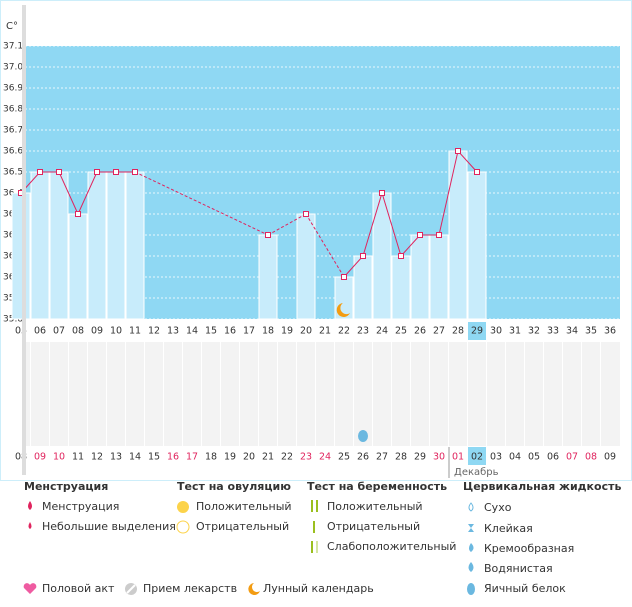 Image resolution: width=632 pixels, height=607 pixels. I want to click on legend-item: Менструация, so click(80, 506).